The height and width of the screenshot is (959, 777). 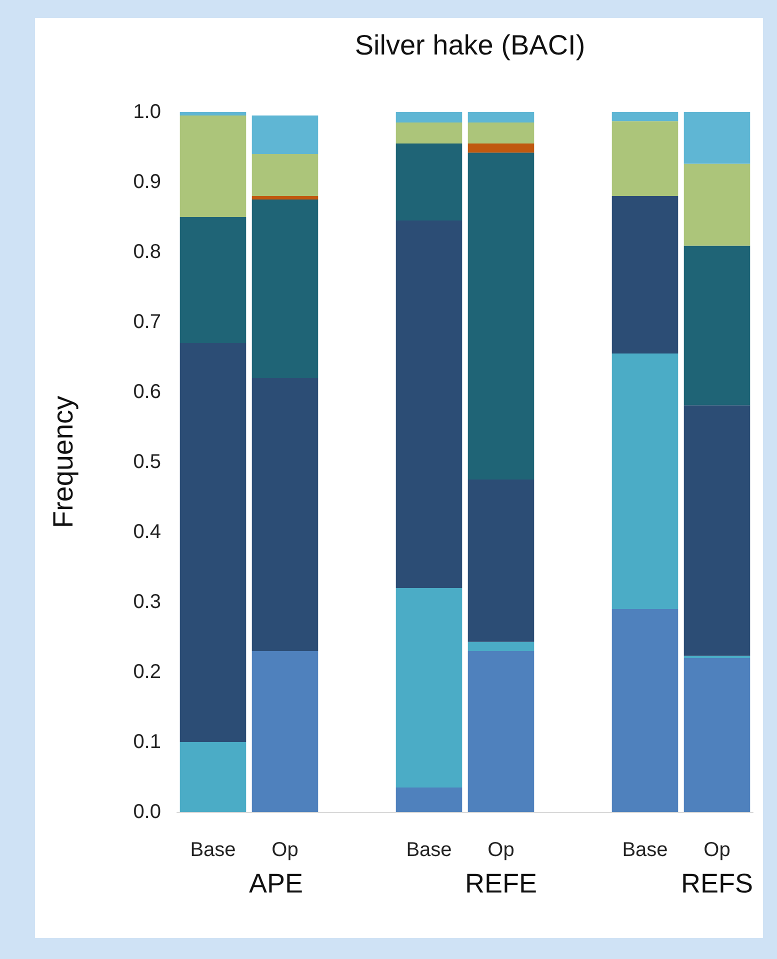 I want to click on y-axis-title: Frequency, so click(x=63, y=462).